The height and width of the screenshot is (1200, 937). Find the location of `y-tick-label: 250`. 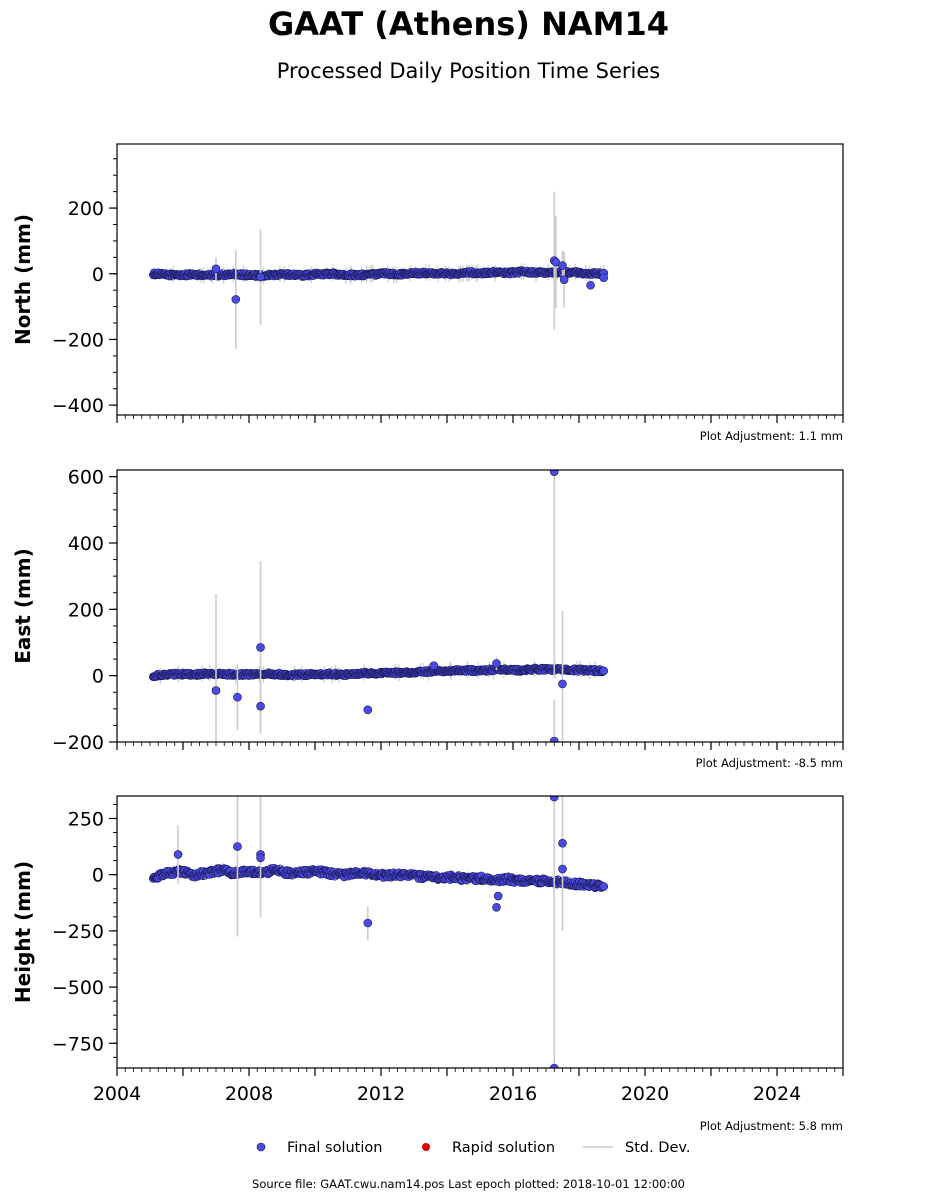

y-tick-label: 250 is located at coordinates (86, 819).